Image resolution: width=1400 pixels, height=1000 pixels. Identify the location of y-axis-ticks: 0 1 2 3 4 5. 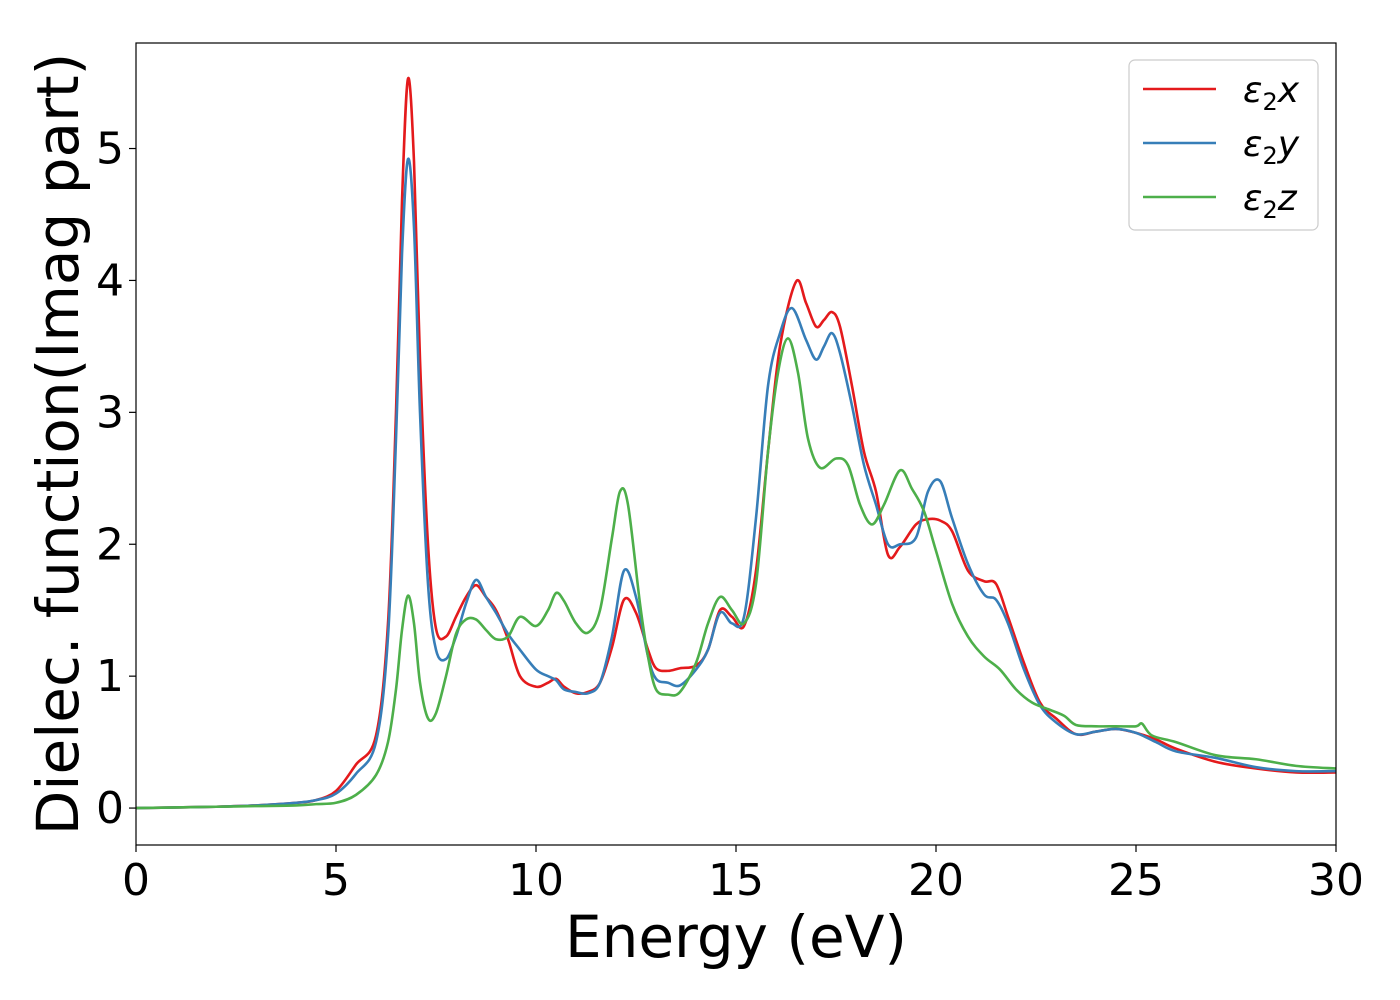
(116, 479).